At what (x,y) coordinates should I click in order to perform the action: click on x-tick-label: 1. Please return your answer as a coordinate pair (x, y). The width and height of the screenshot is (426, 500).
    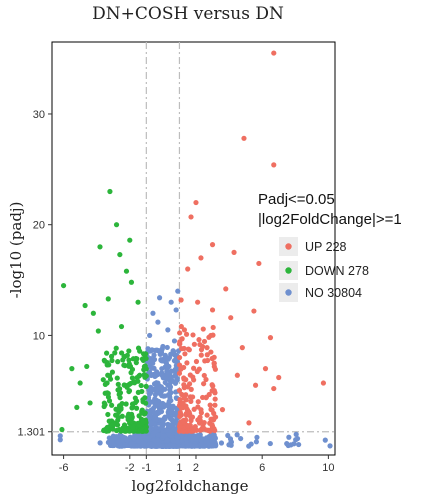
    Looking at the image, I should click on (179, 468).